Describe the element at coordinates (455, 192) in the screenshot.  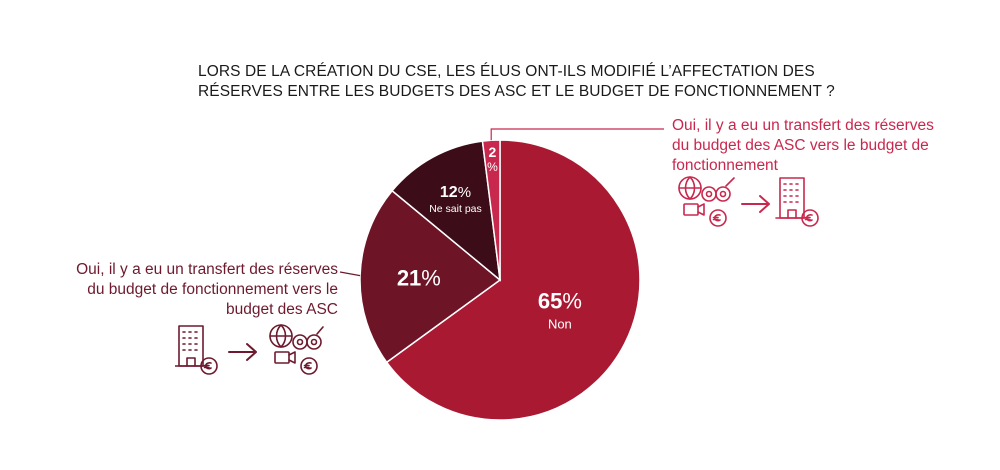
I see `value-label-ne-sait-pas: 12%` at that location.